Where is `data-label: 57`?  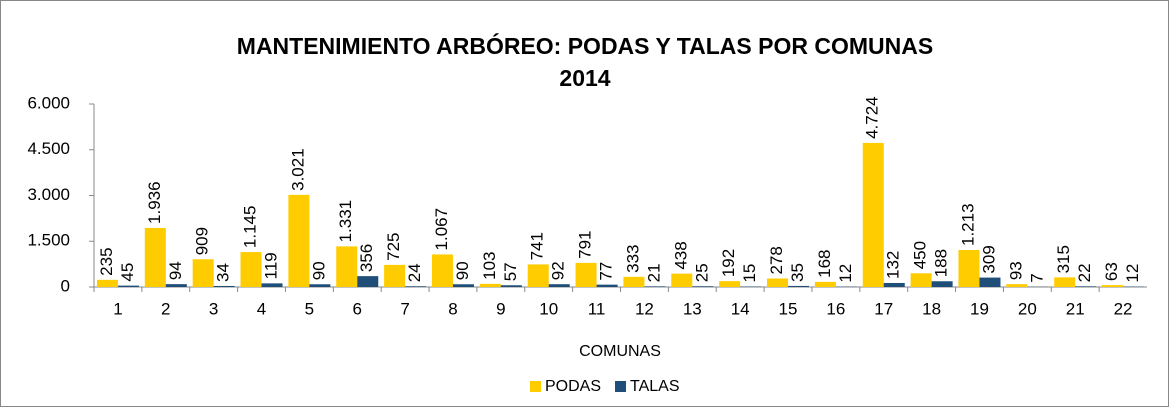 data-label: 57 is located at coordinates (510, 271).